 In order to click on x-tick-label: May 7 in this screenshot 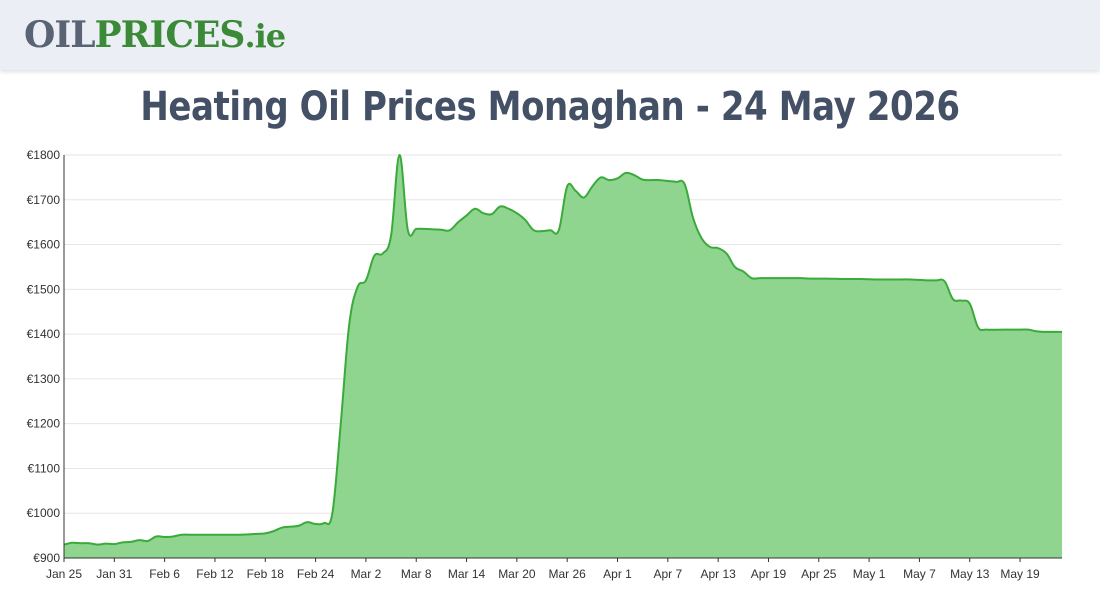, I will do `click(919, 574)`.